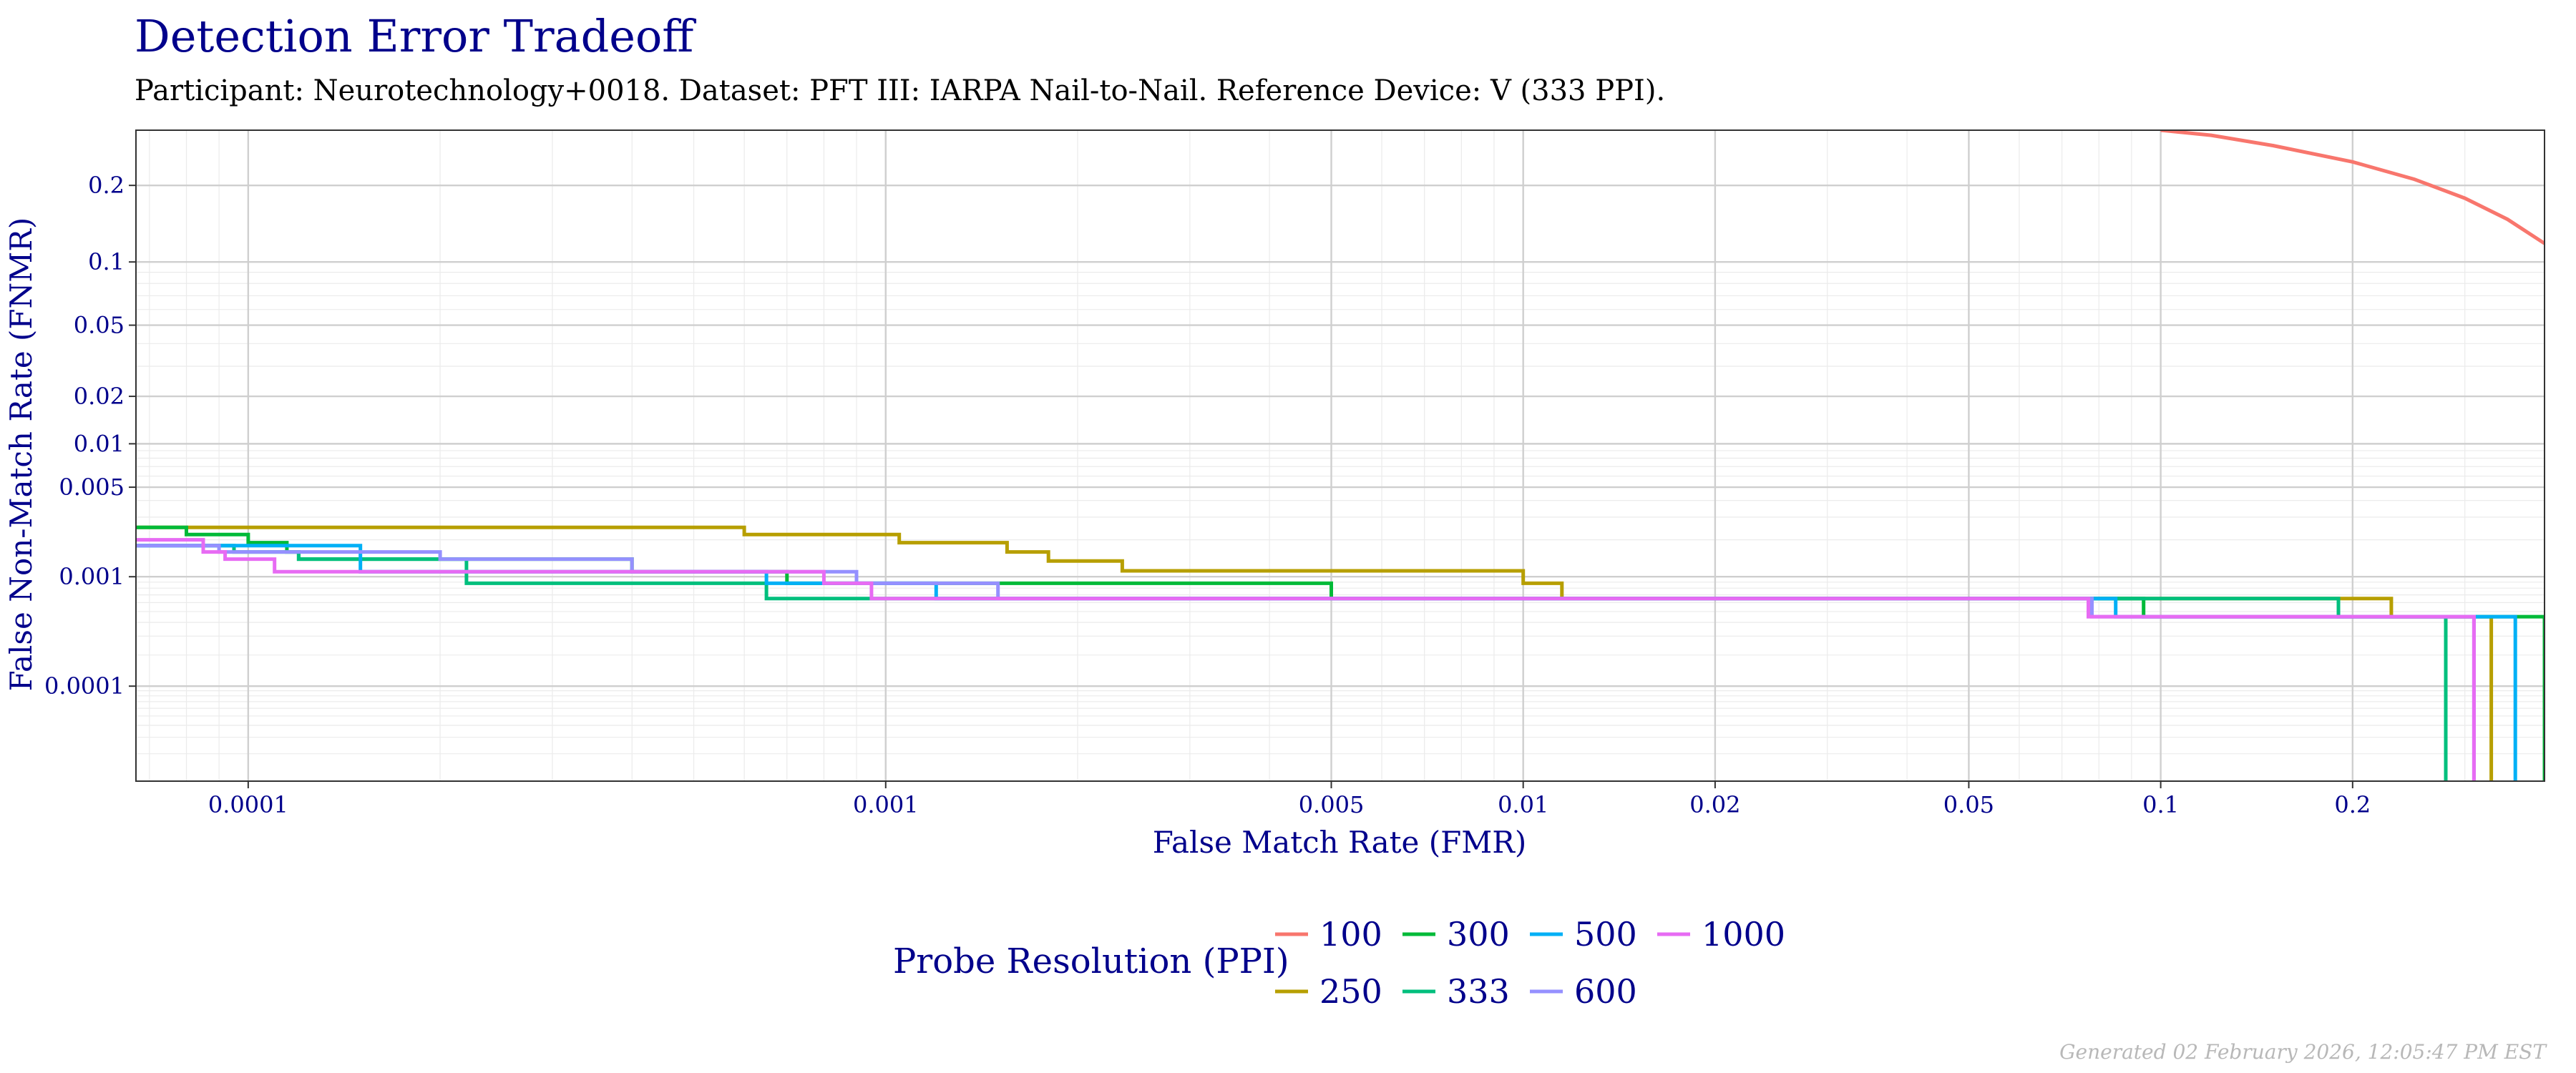 The image size is (2576, 1073). What do you see at coordinates (106, 185) in the screenshot?
I see `y-tick-label: 0.2` at bounding box center [106, 185].